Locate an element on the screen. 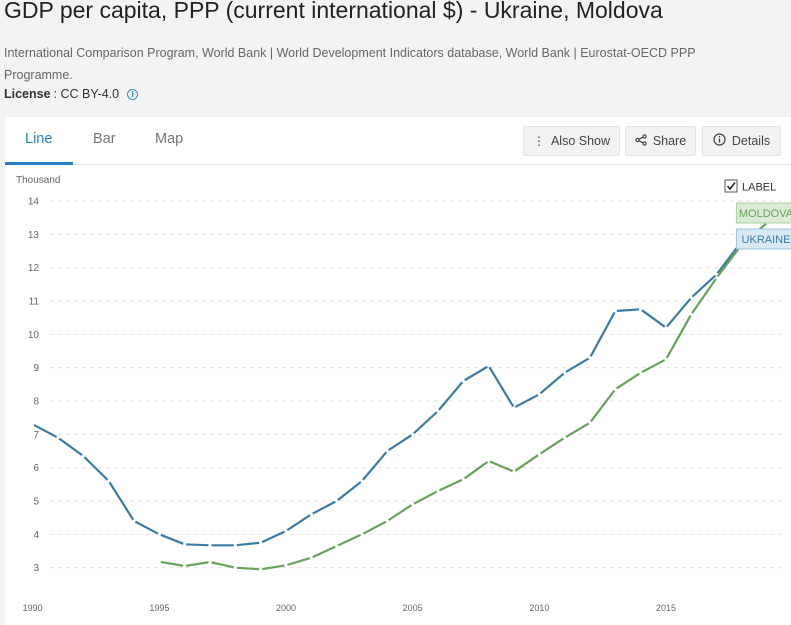 The image size is (791, 625). y-tick-label: 5 is located at coordinates (36, 502).